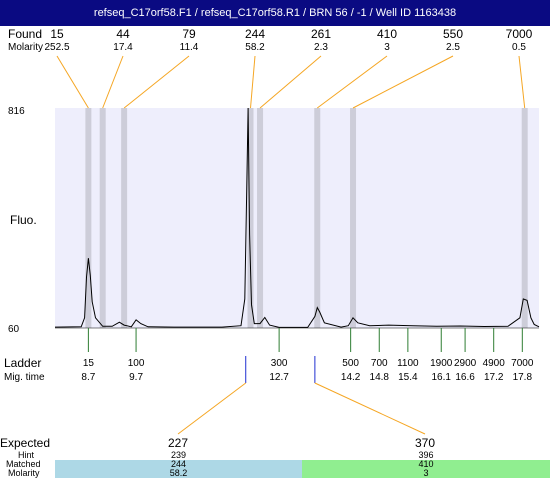 The height and width of the screenshot is (480, 550). I want to click on ladder-size: 7000, so click(522, 363).